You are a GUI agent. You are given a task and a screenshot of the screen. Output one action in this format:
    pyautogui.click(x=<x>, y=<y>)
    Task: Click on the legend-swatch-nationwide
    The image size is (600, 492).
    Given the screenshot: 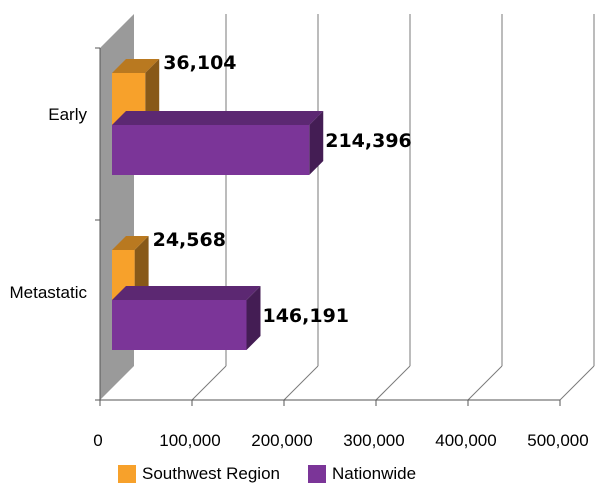 What is the action you would take?
    pyautogui.click(x=316, y=474)
    